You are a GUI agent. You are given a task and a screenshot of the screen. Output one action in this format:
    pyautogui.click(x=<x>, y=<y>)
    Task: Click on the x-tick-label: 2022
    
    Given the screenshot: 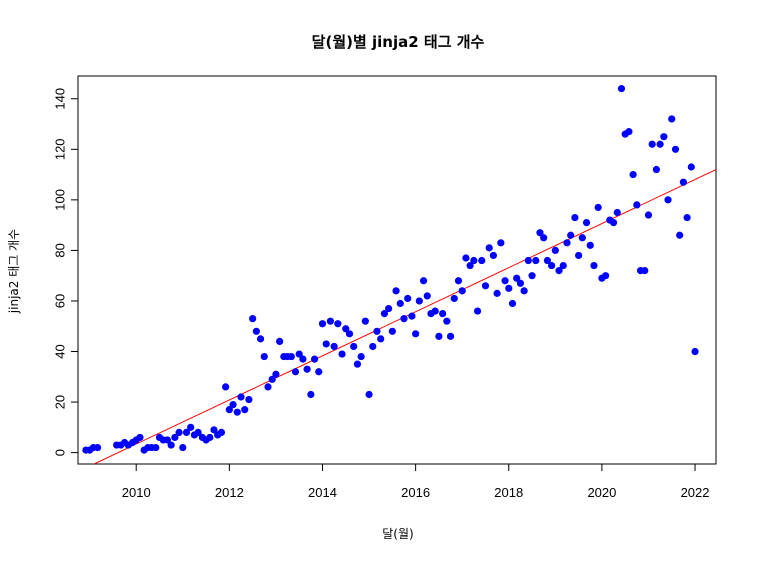 What is the action you would take?
    pyautogui.click(x=695, y=492)
    